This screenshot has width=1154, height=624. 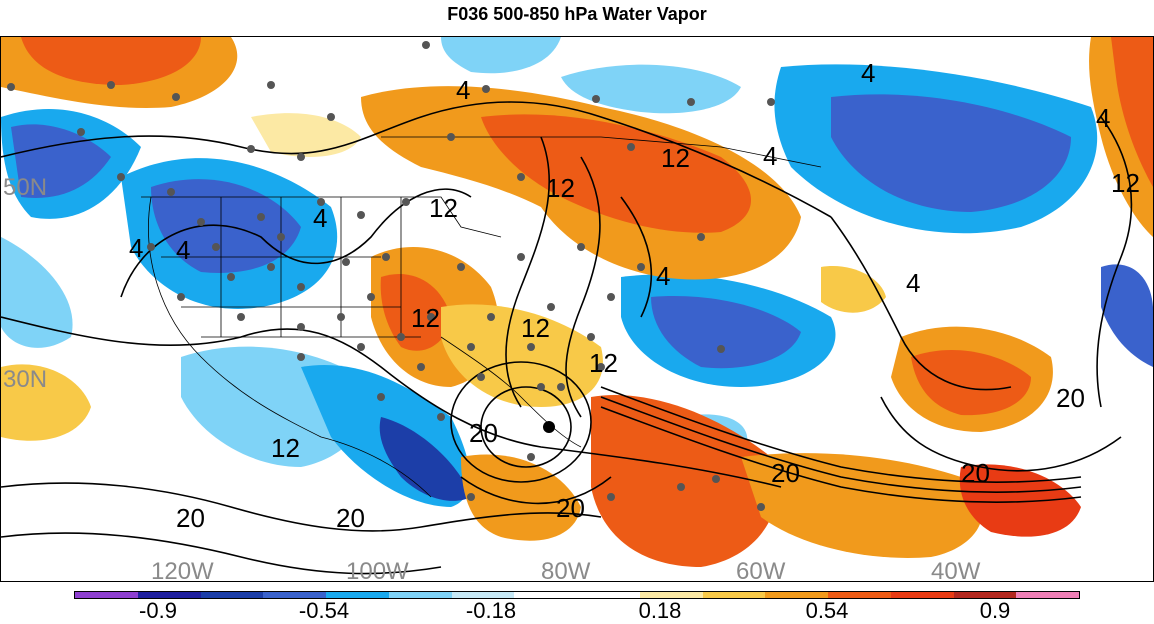 I want to click on colorbar-tick-label: -0.9, so click(x=158, y=610).